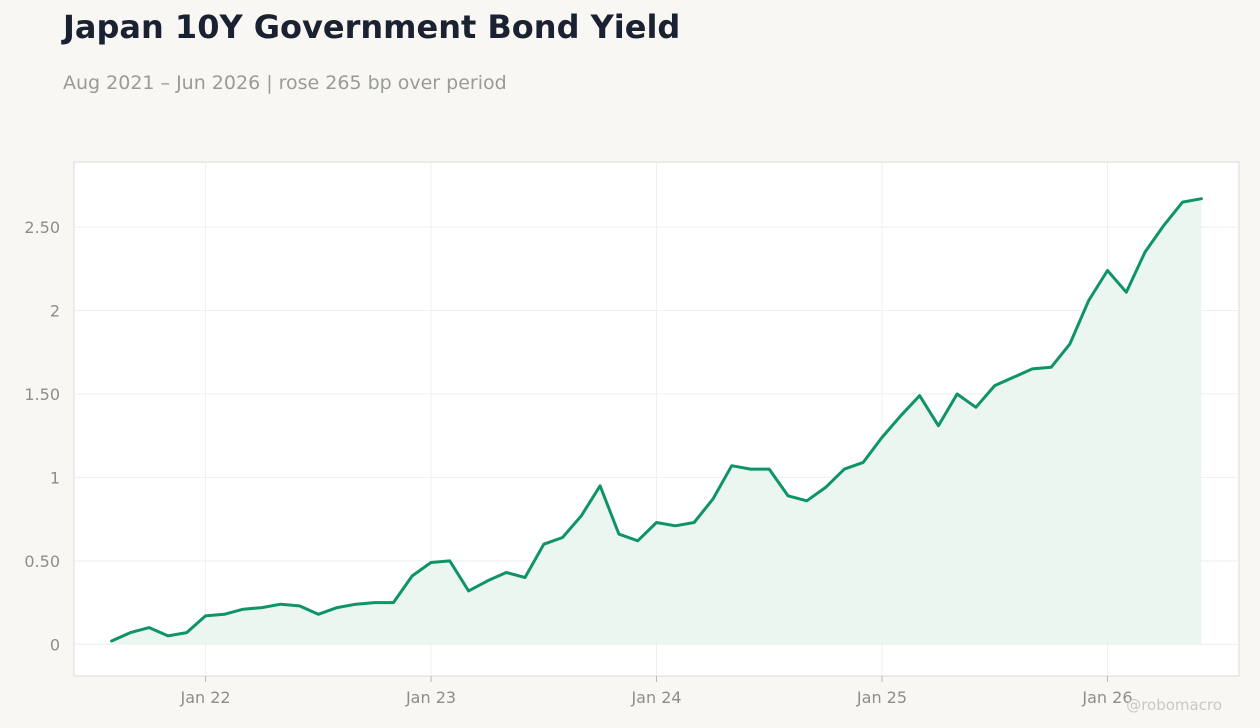  Describe the element at coordinates (655, 697) in the screenshot. I see `x-tick-label: Jan 24` at that location.